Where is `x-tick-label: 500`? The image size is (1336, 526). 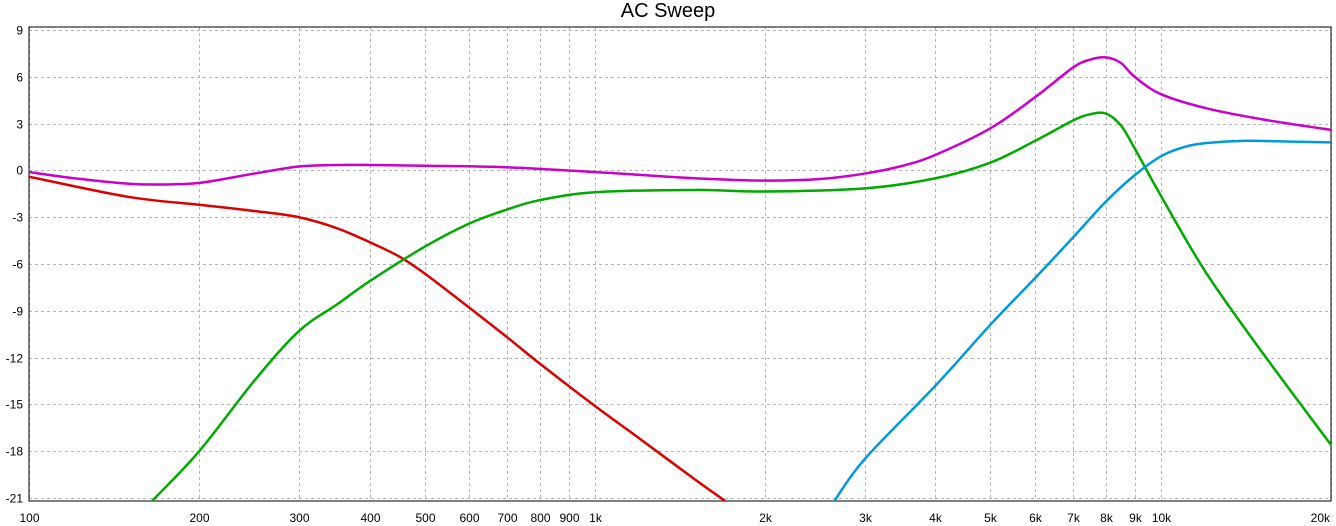
x-tick-label: 500 is located at coordinates (425, 518).